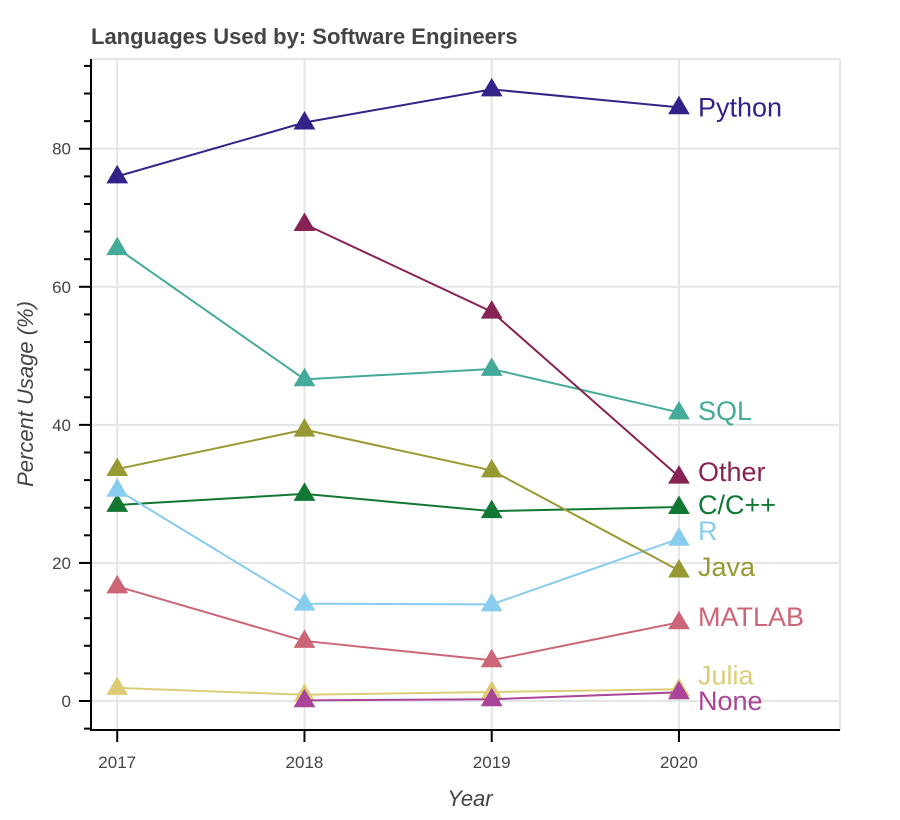  I want to click on series-c-c-, so click(398, 500).